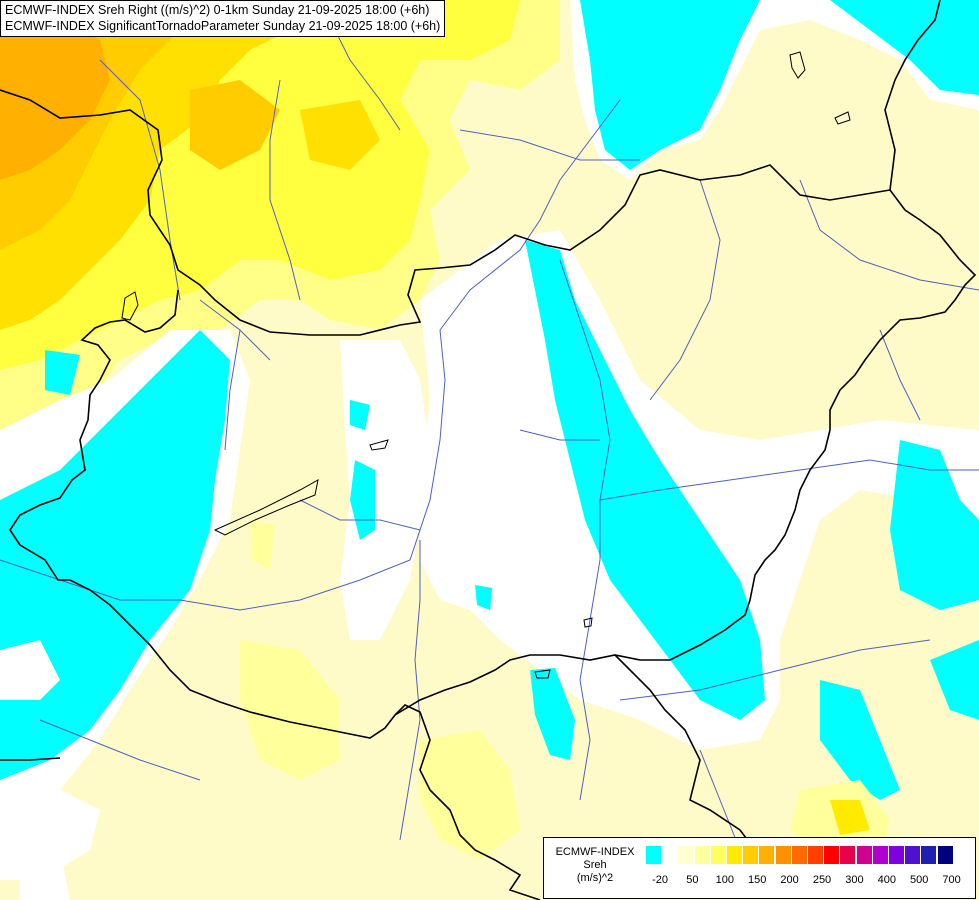 Image resolution: width=979 pixels, height=900 pixels. Describe the element at coordinates (919, 880) in the screenshot. I see `legend-tick-label: 500` at that location.